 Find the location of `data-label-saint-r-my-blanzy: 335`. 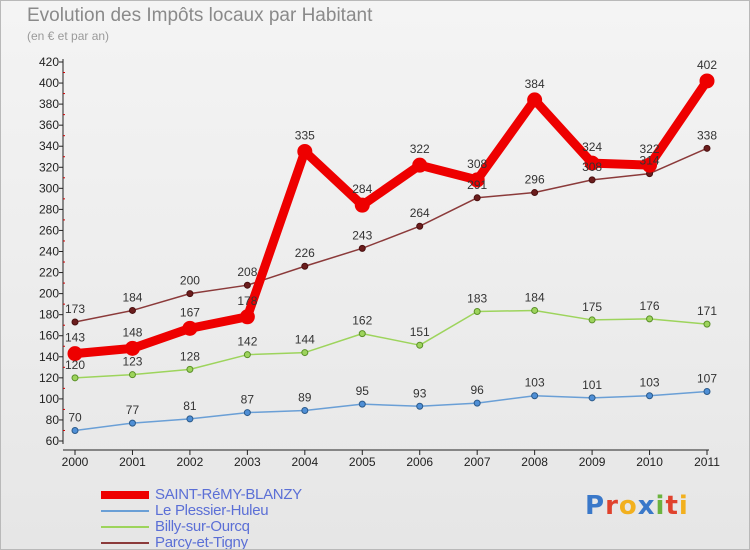

data-label-saint-r-my-blanzy: 335 is located at coordinates (305, 135).